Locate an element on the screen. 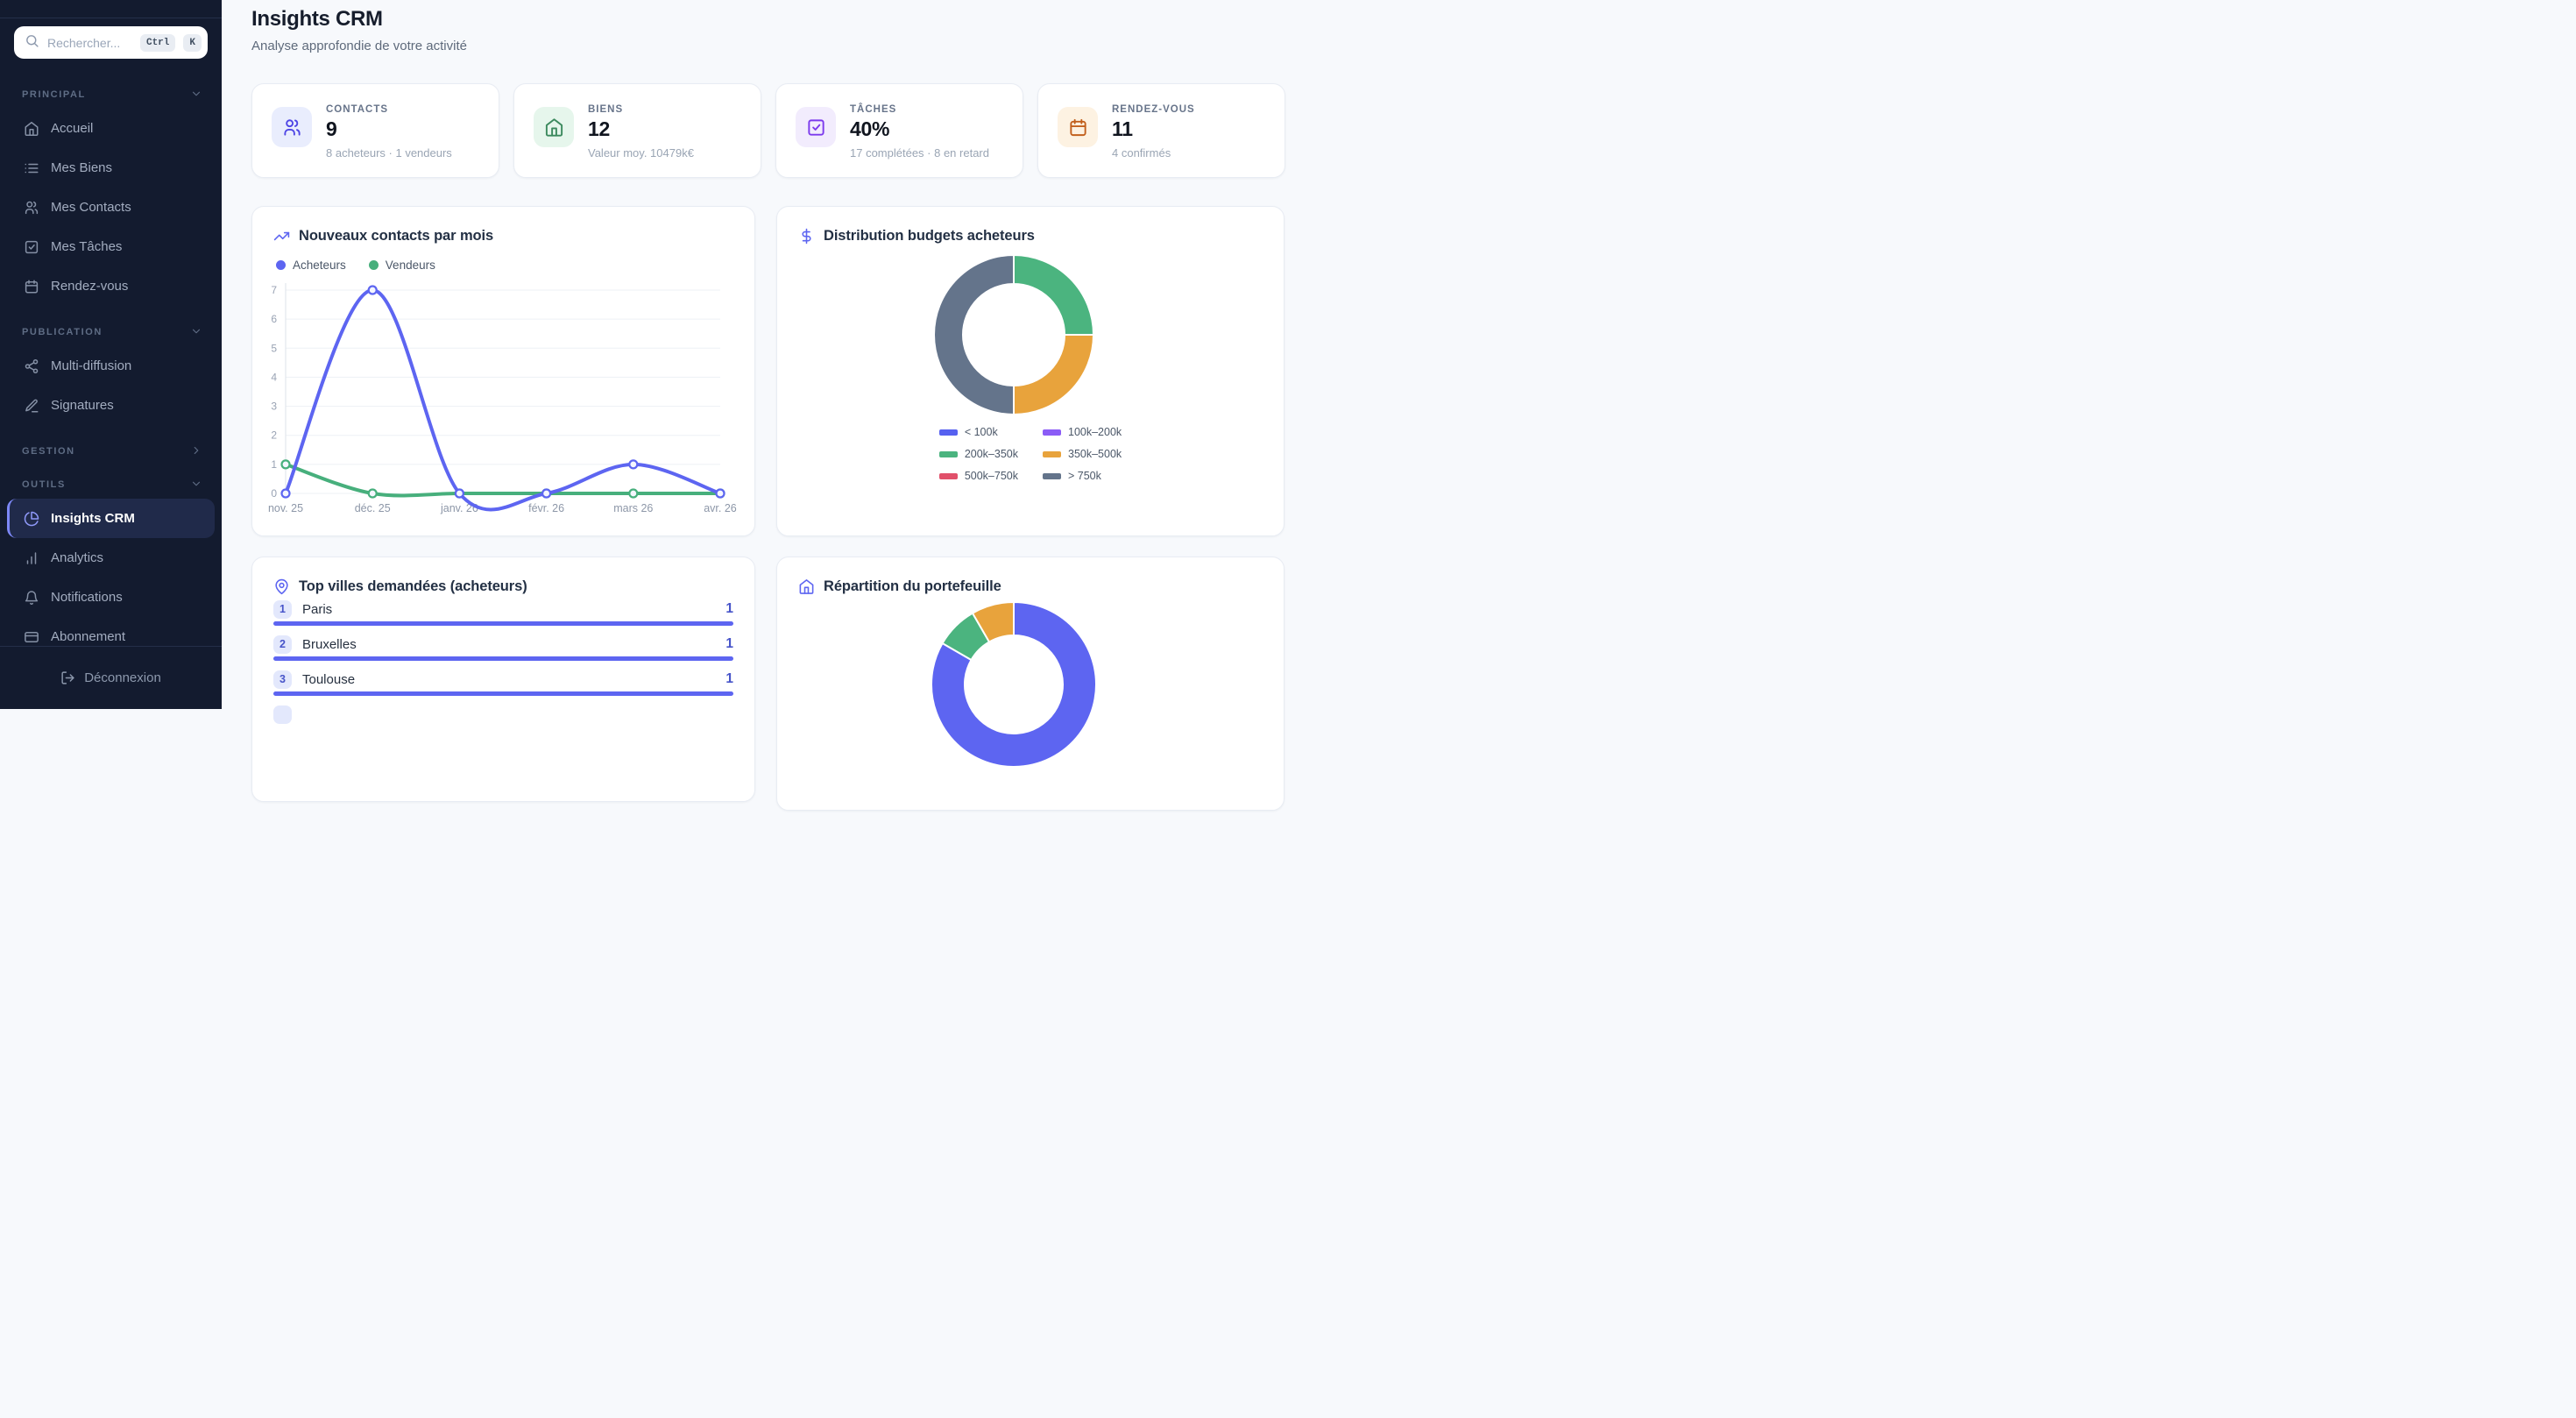 The height and width of the screenshot is (1418, 2576). chevron-down-icon is located at coordinates (196, 485).